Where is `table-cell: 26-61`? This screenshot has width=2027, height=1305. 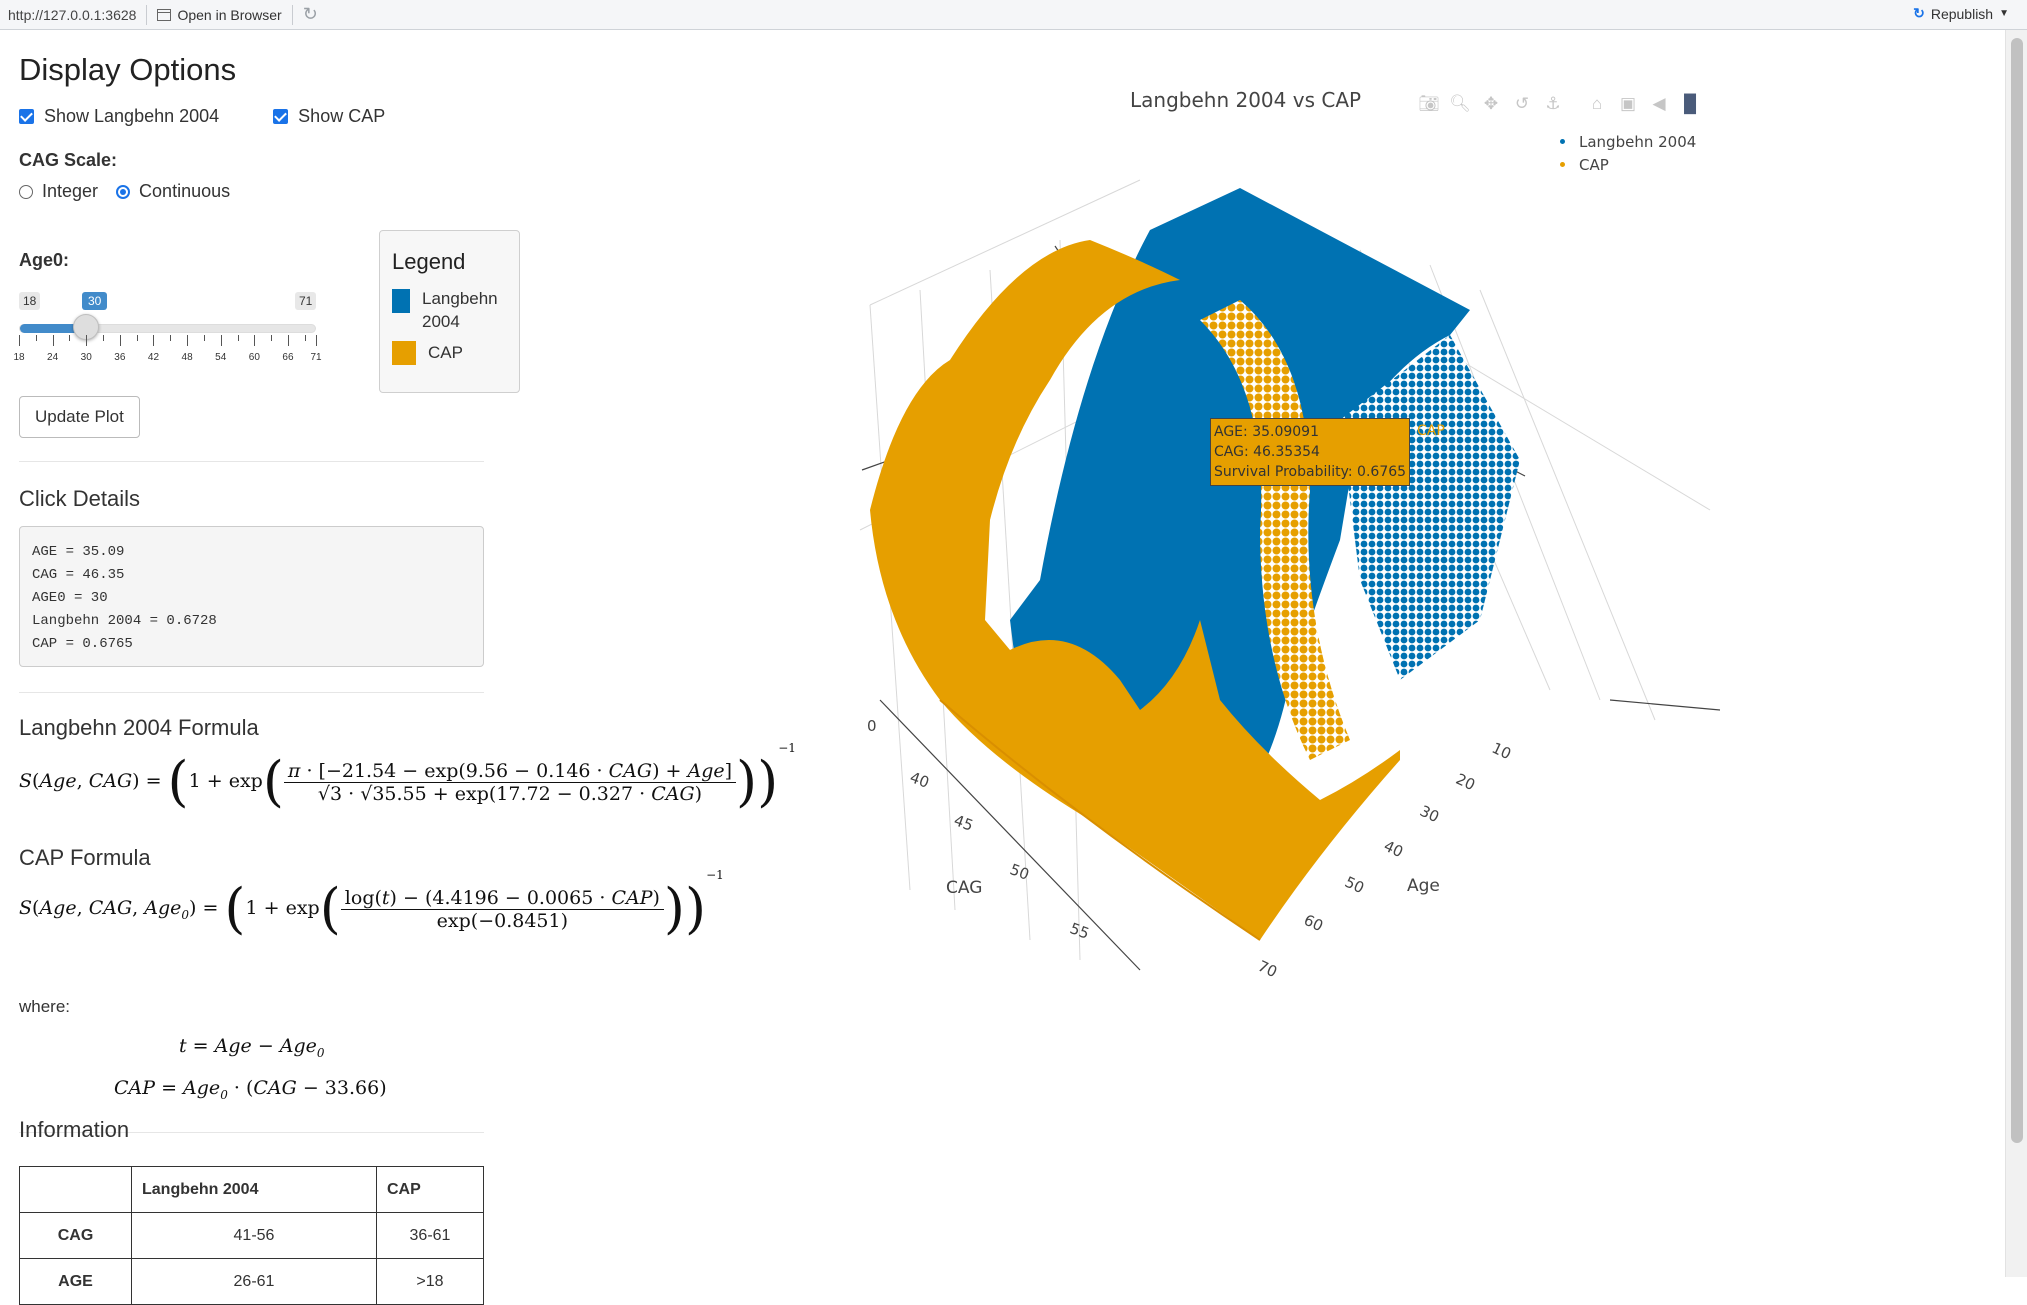 table-cell: 26-61 is located at coordinates (254, 1281).